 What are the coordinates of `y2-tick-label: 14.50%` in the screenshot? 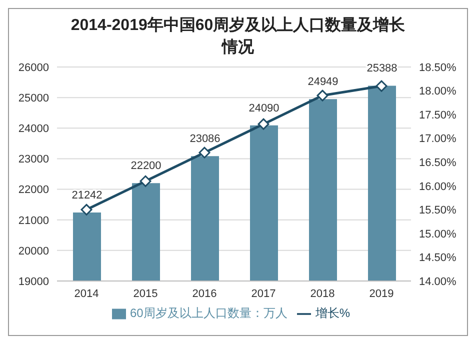 It's located at (438, 258).